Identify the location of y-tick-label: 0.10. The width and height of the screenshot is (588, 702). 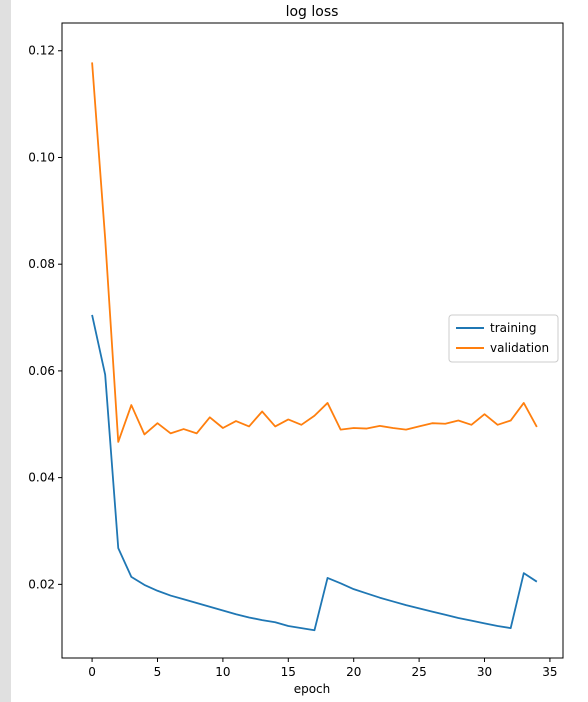
(41, 157).